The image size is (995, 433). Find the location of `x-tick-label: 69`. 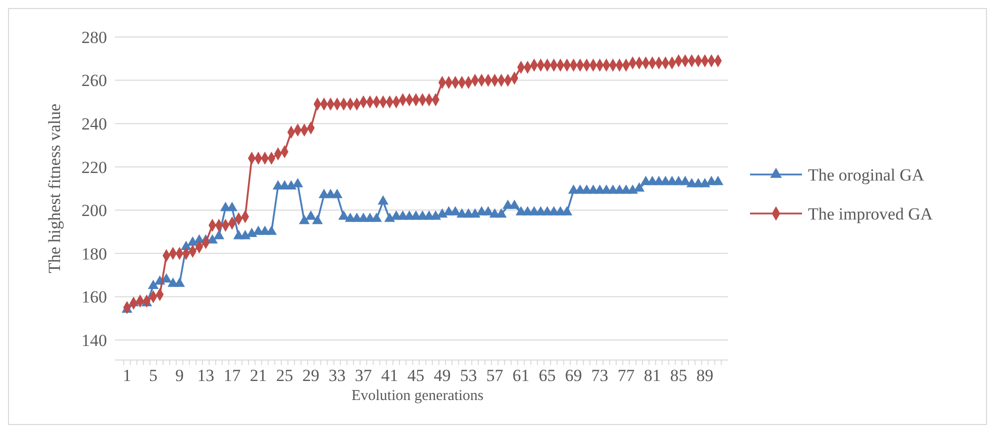

x-tick-label: 69 is located at coordinates (573, 375).